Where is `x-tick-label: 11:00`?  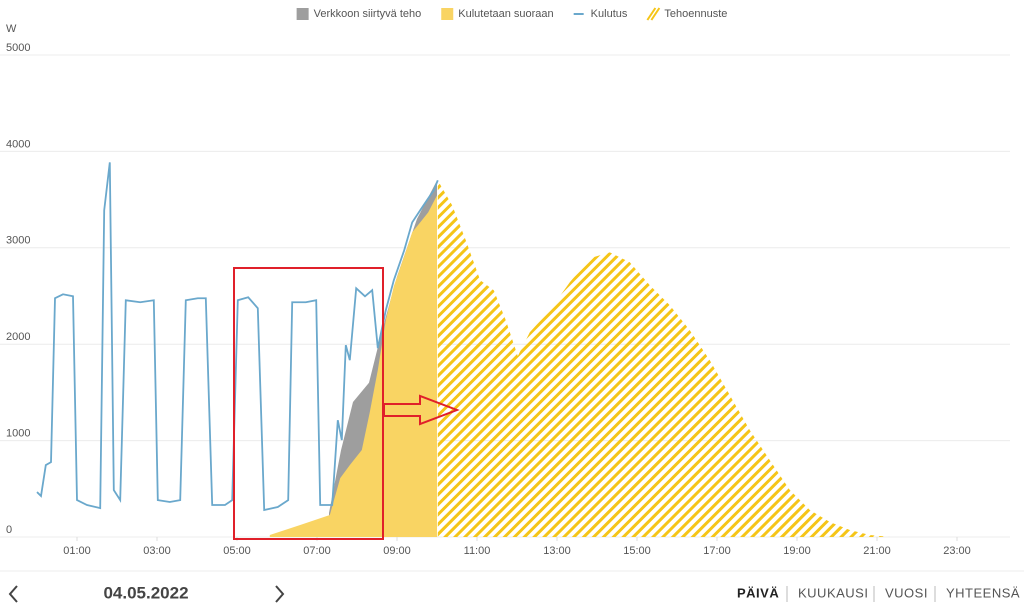 x-tick-label: 11:00 is located at coordinates (477, 551).